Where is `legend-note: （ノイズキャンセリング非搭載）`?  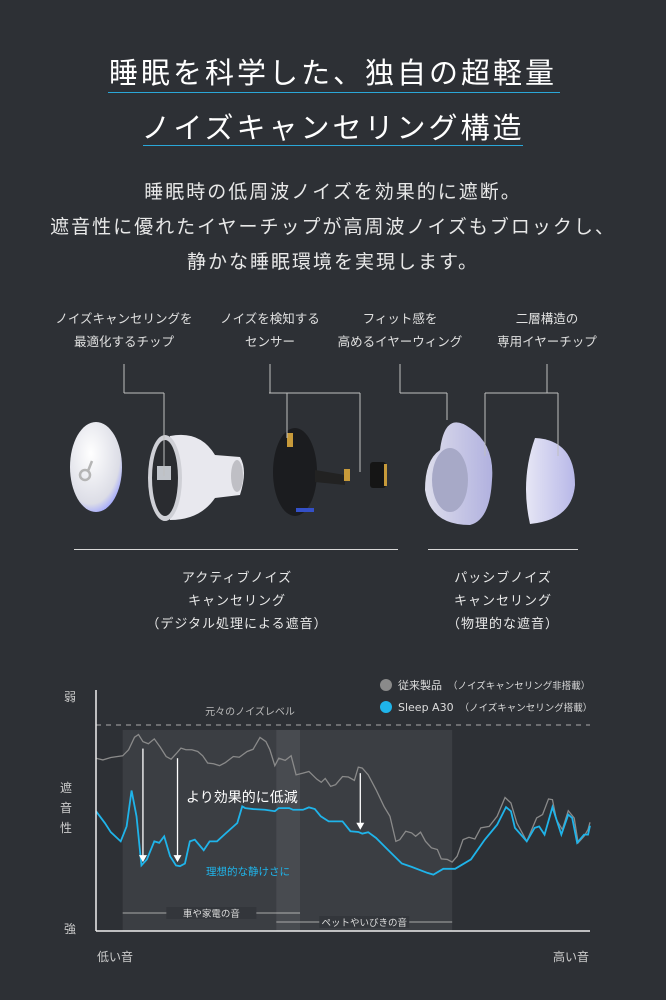
legend-note: （ノイズキャンセリング非搭載） is located at coordinates (519, 686).